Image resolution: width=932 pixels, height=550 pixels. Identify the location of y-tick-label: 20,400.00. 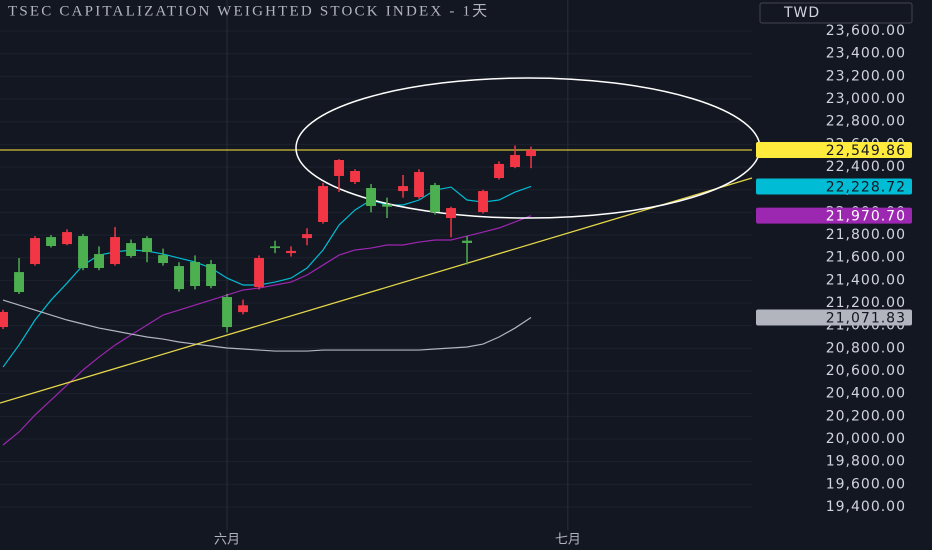
(866, 394).